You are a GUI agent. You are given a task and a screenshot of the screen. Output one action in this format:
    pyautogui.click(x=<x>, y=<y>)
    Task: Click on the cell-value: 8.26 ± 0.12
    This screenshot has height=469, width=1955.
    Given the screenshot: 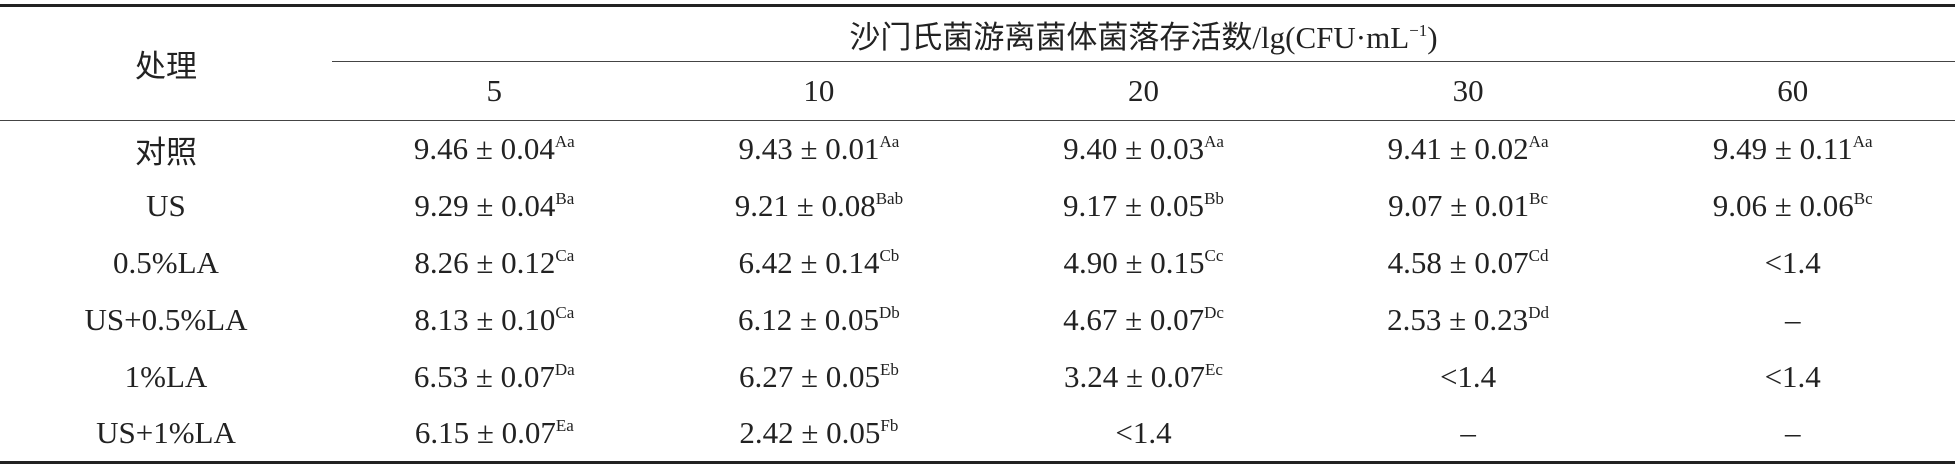 What is the action you would take?
    pyautogui.click(x=485, y=262)
    